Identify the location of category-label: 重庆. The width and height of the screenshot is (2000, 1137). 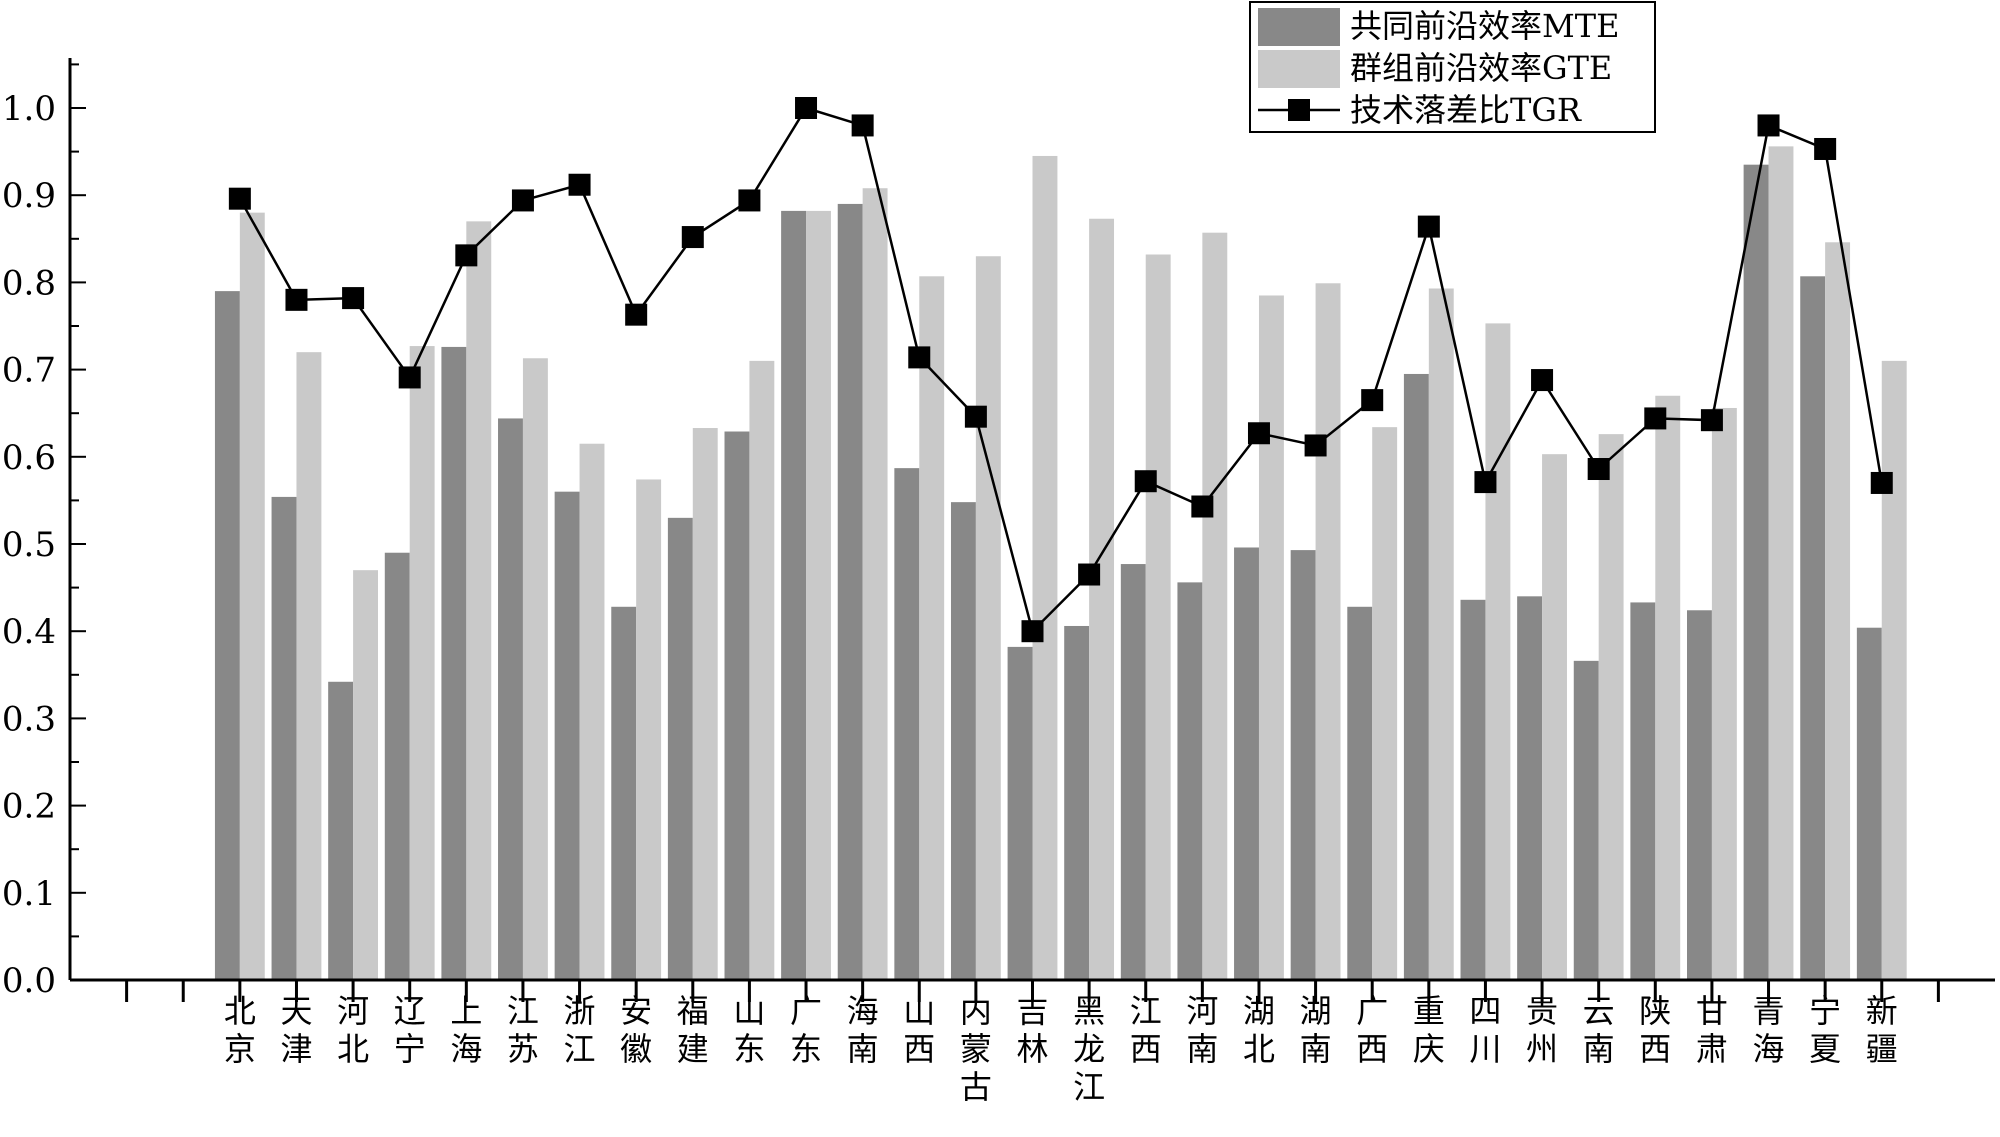
(1429, 1030).